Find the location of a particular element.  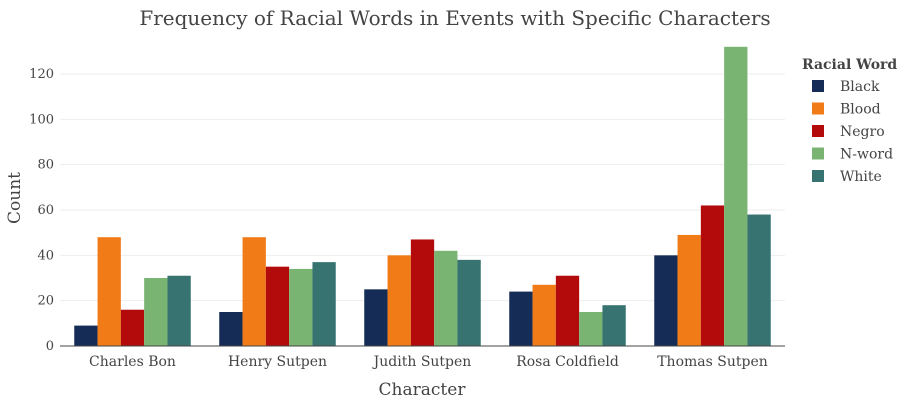

y-tick-label: 100 is located at coordinates (41, 119).